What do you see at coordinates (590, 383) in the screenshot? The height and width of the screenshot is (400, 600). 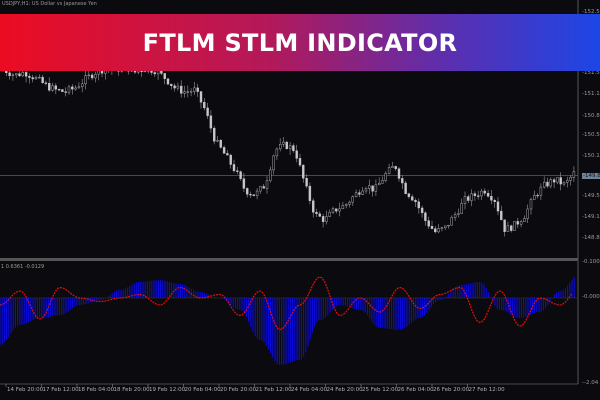 I see `indicator-tick-label: --2.04` at bounding box center [590, 383].